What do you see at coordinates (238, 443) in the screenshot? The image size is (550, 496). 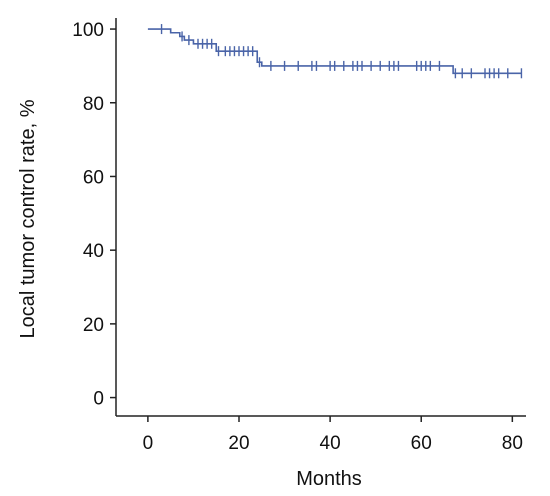 I see `x-tick-label: 20` at bounding box center [238, 443].